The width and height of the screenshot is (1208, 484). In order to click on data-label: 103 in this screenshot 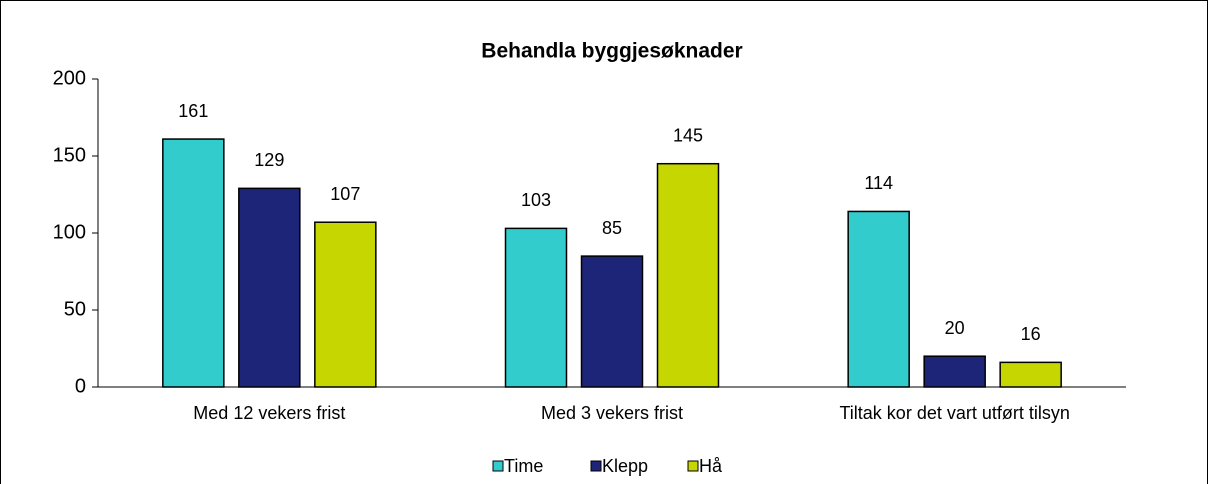, I will do `click(536, 200)`.